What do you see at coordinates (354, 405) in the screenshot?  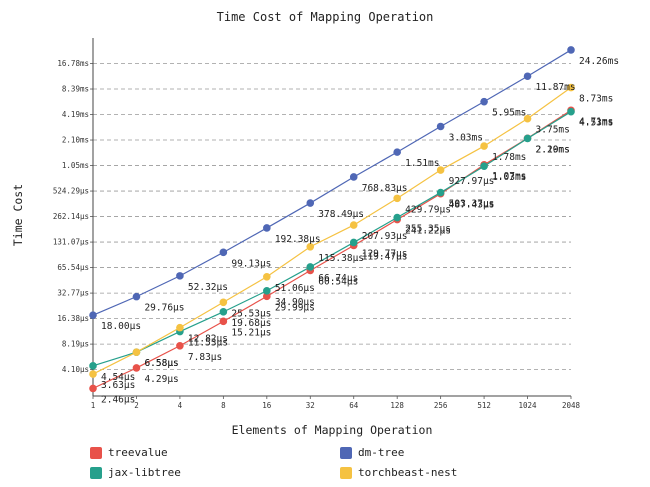 I see `x-tick-label: 64` at bounding box center [354, 405].